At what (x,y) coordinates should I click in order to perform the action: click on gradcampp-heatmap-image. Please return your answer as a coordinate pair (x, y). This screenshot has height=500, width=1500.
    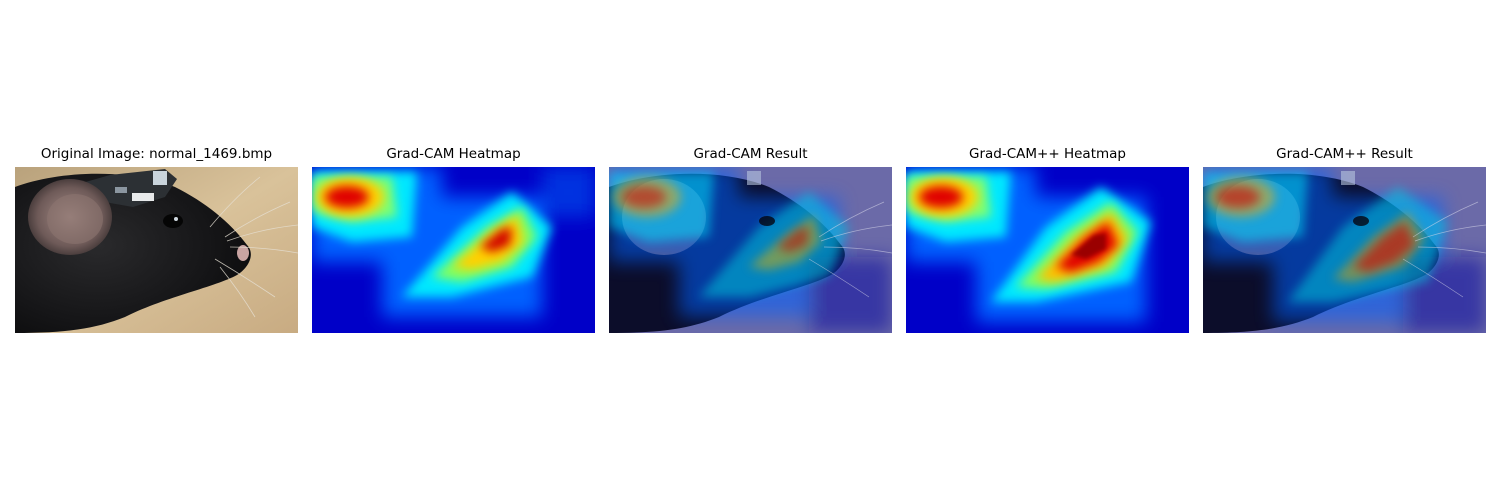
    Looking at the image, I should click on (1047, 250).